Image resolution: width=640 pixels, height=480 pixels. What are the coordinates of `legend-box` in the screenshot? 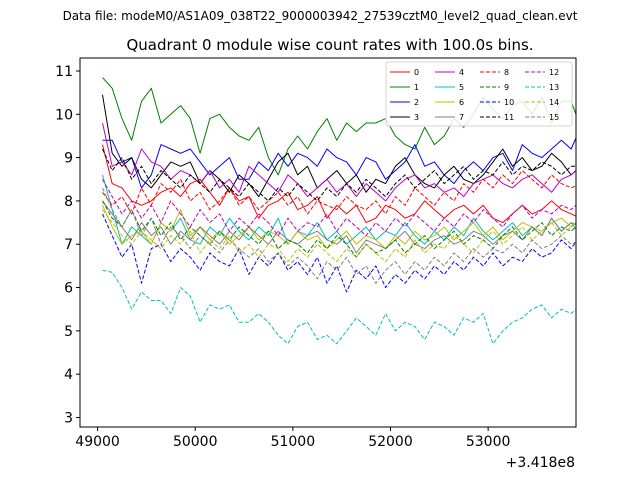 It's located at (479, 94).